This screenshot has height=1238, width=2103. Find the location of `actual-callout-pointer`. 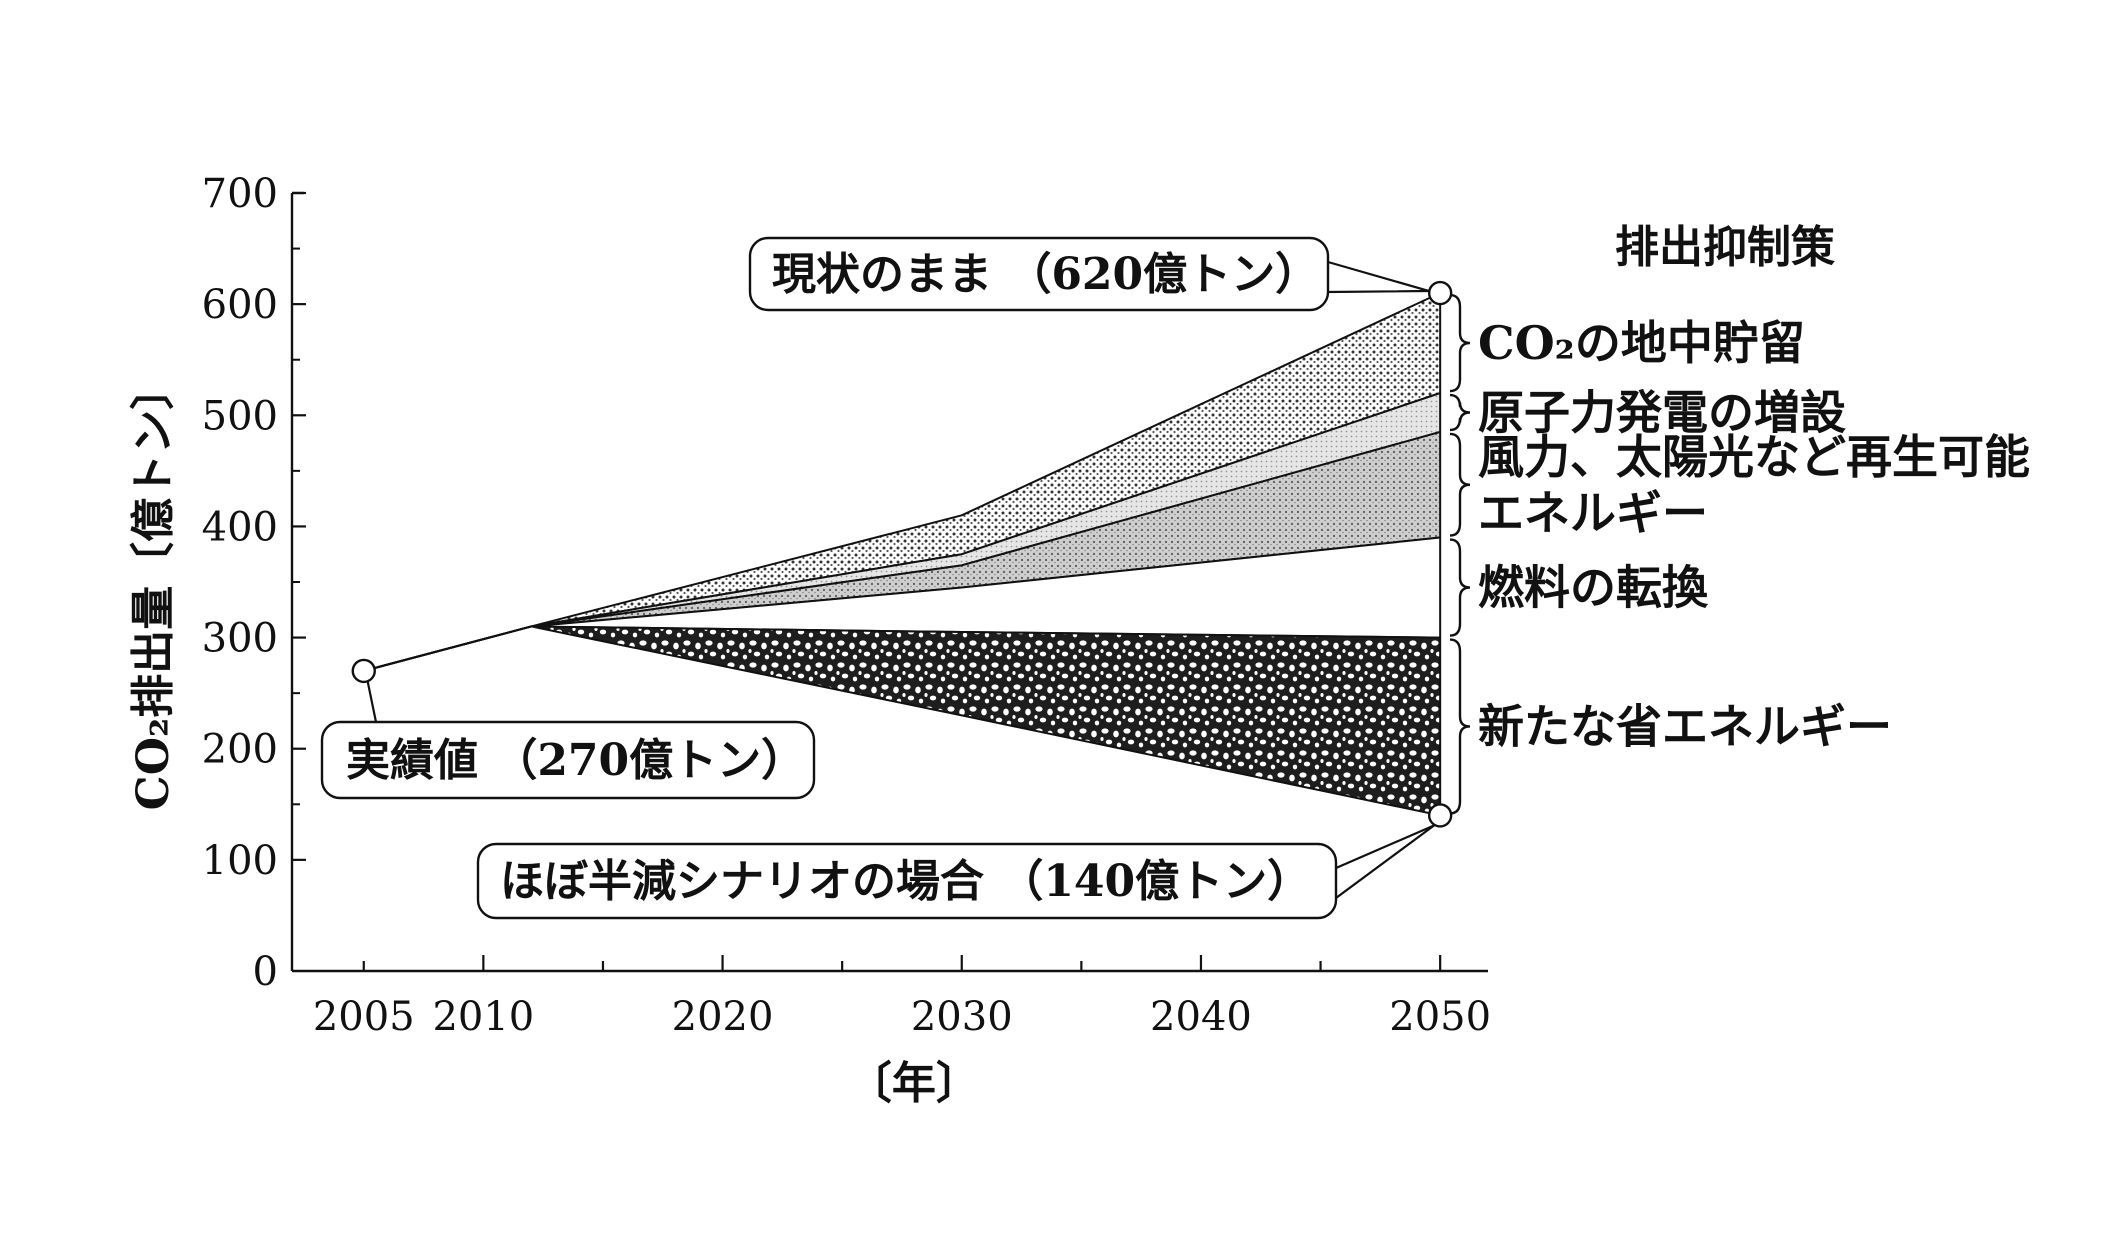

actual-callout-pointer is located at coordinates (372, 702).